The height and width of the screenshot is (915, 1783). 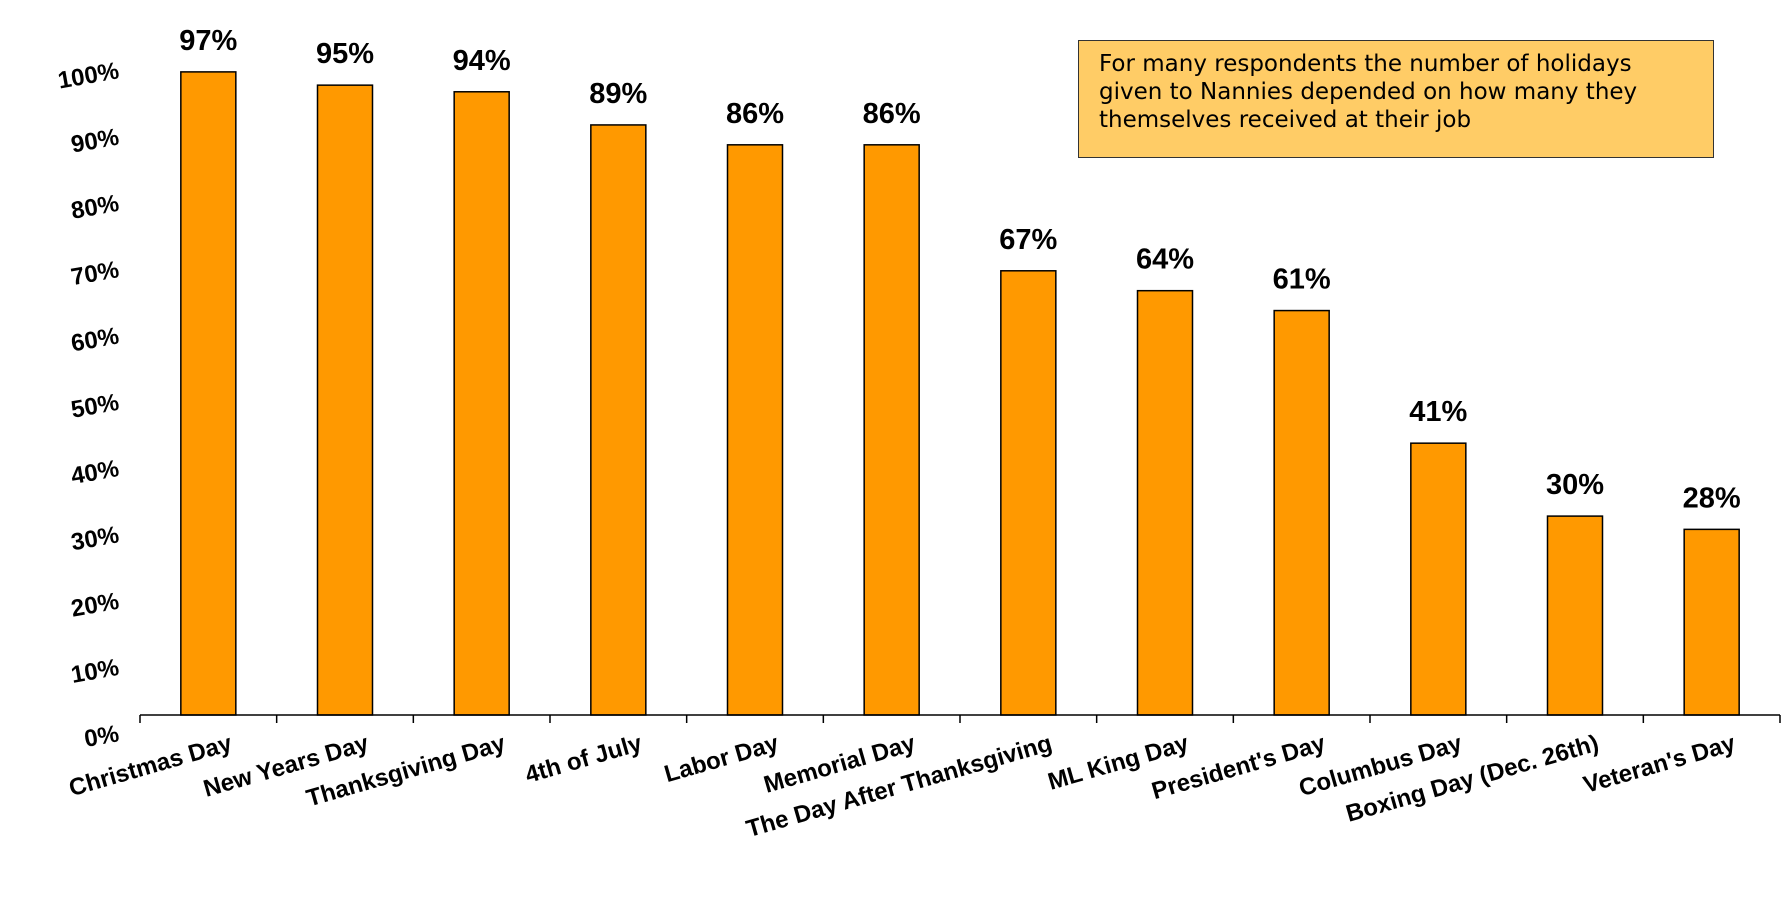 I want to click on y-tick-label: 10%, so click(x=95, y=671).